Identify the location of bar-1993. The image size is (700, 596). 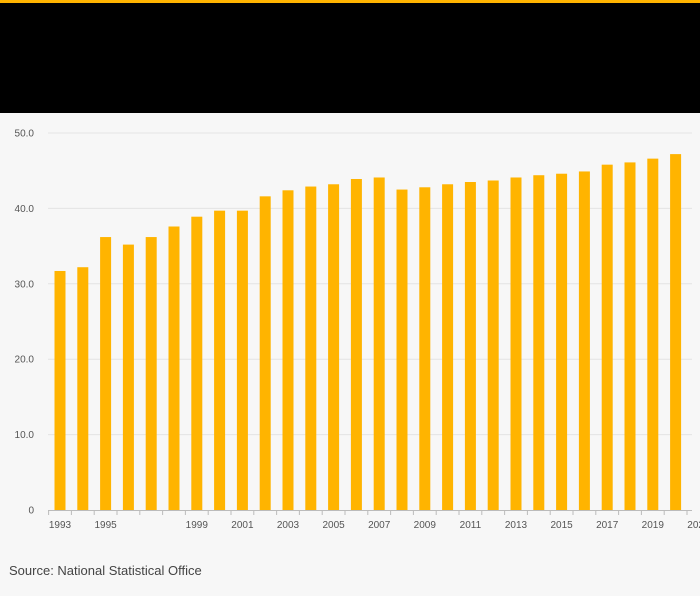
(60, 390).